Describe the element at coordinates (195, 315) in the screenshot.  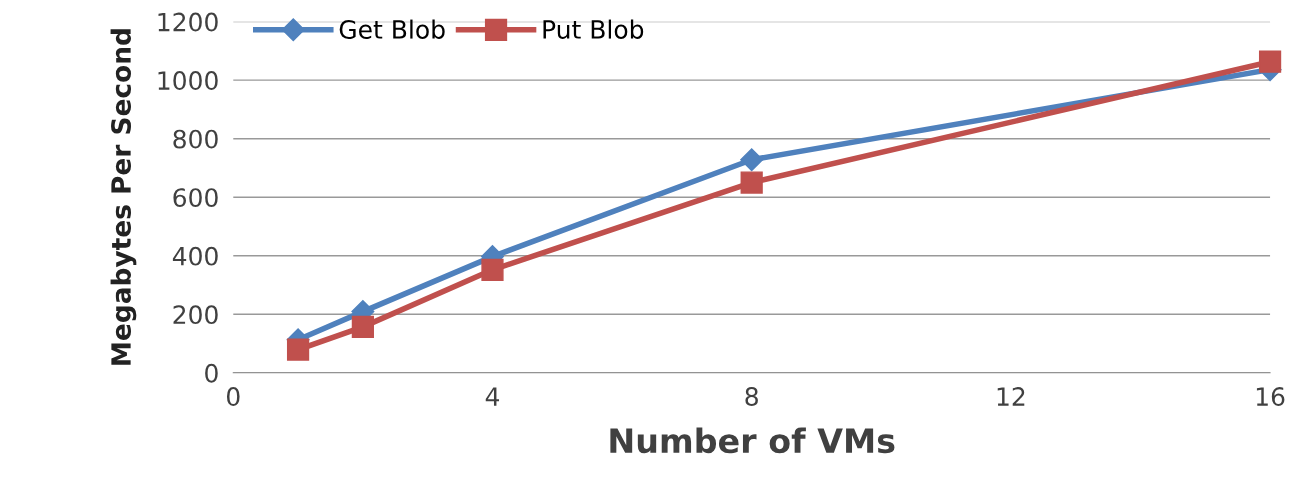
I see `y-tick-label: 200` at that location.